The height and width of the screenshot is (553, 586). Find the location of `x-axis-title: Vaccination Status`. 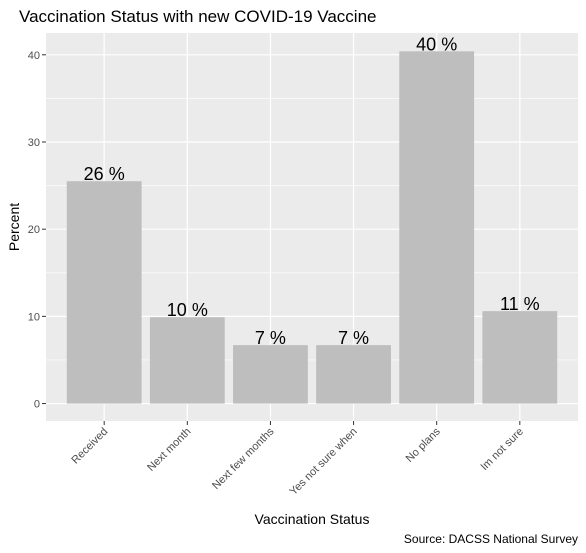

x-axis-title: Vaccination Status is located at coordinates (312, 519).